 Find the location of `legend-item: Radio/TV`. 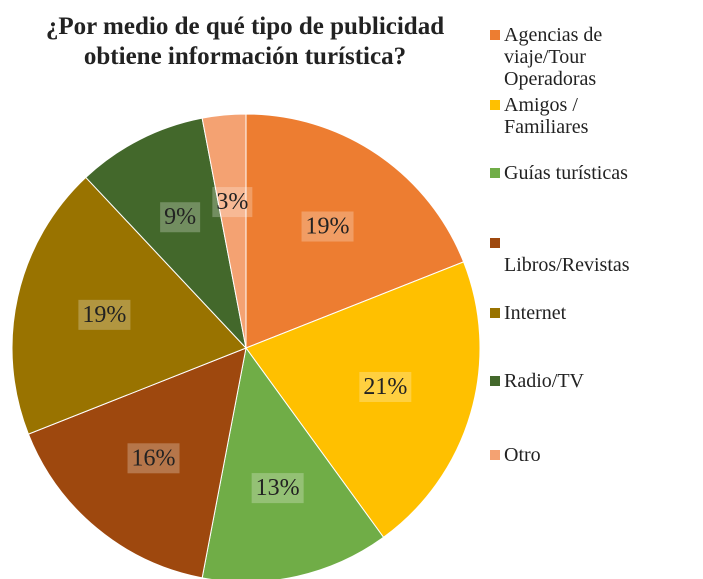

legend-item: Radio/TV is located at coordinates (560, 381).